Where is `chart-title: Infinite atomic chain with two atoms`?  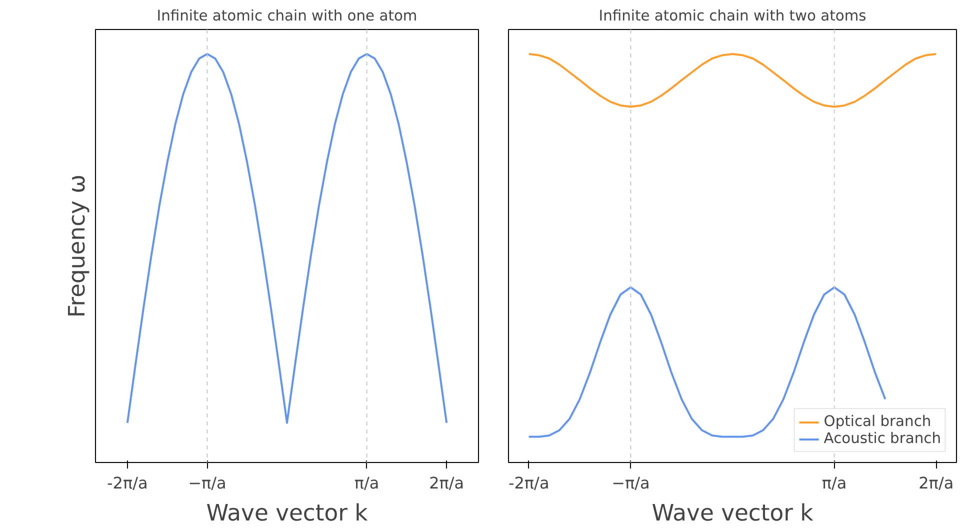
chart-title: Infinite atomic chain with two atoms is located at coordinates (732, 16).